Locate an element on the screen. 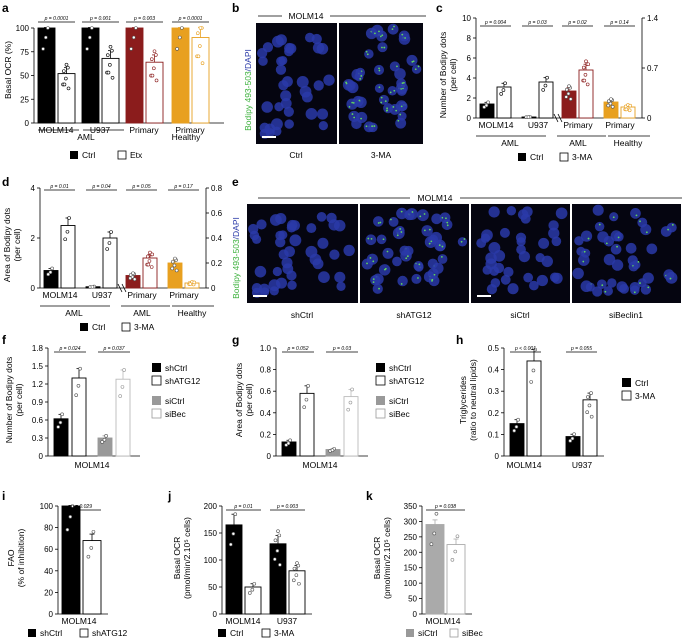 The image size is (685, 640). p-value-label: p = 0.0001 is located at coordinates (190, 19).